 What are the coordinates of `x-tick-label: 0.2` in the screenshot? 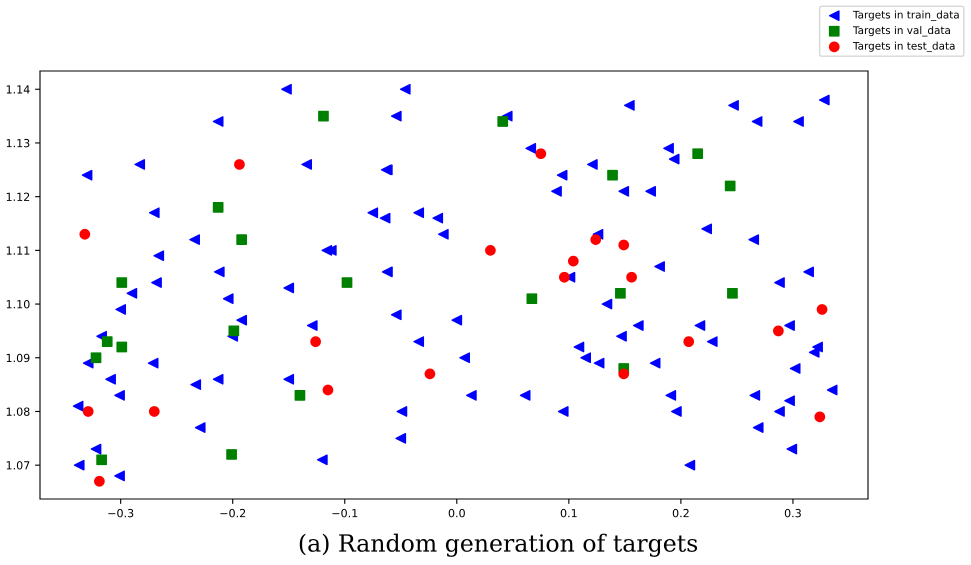 It's located at (680, 513).